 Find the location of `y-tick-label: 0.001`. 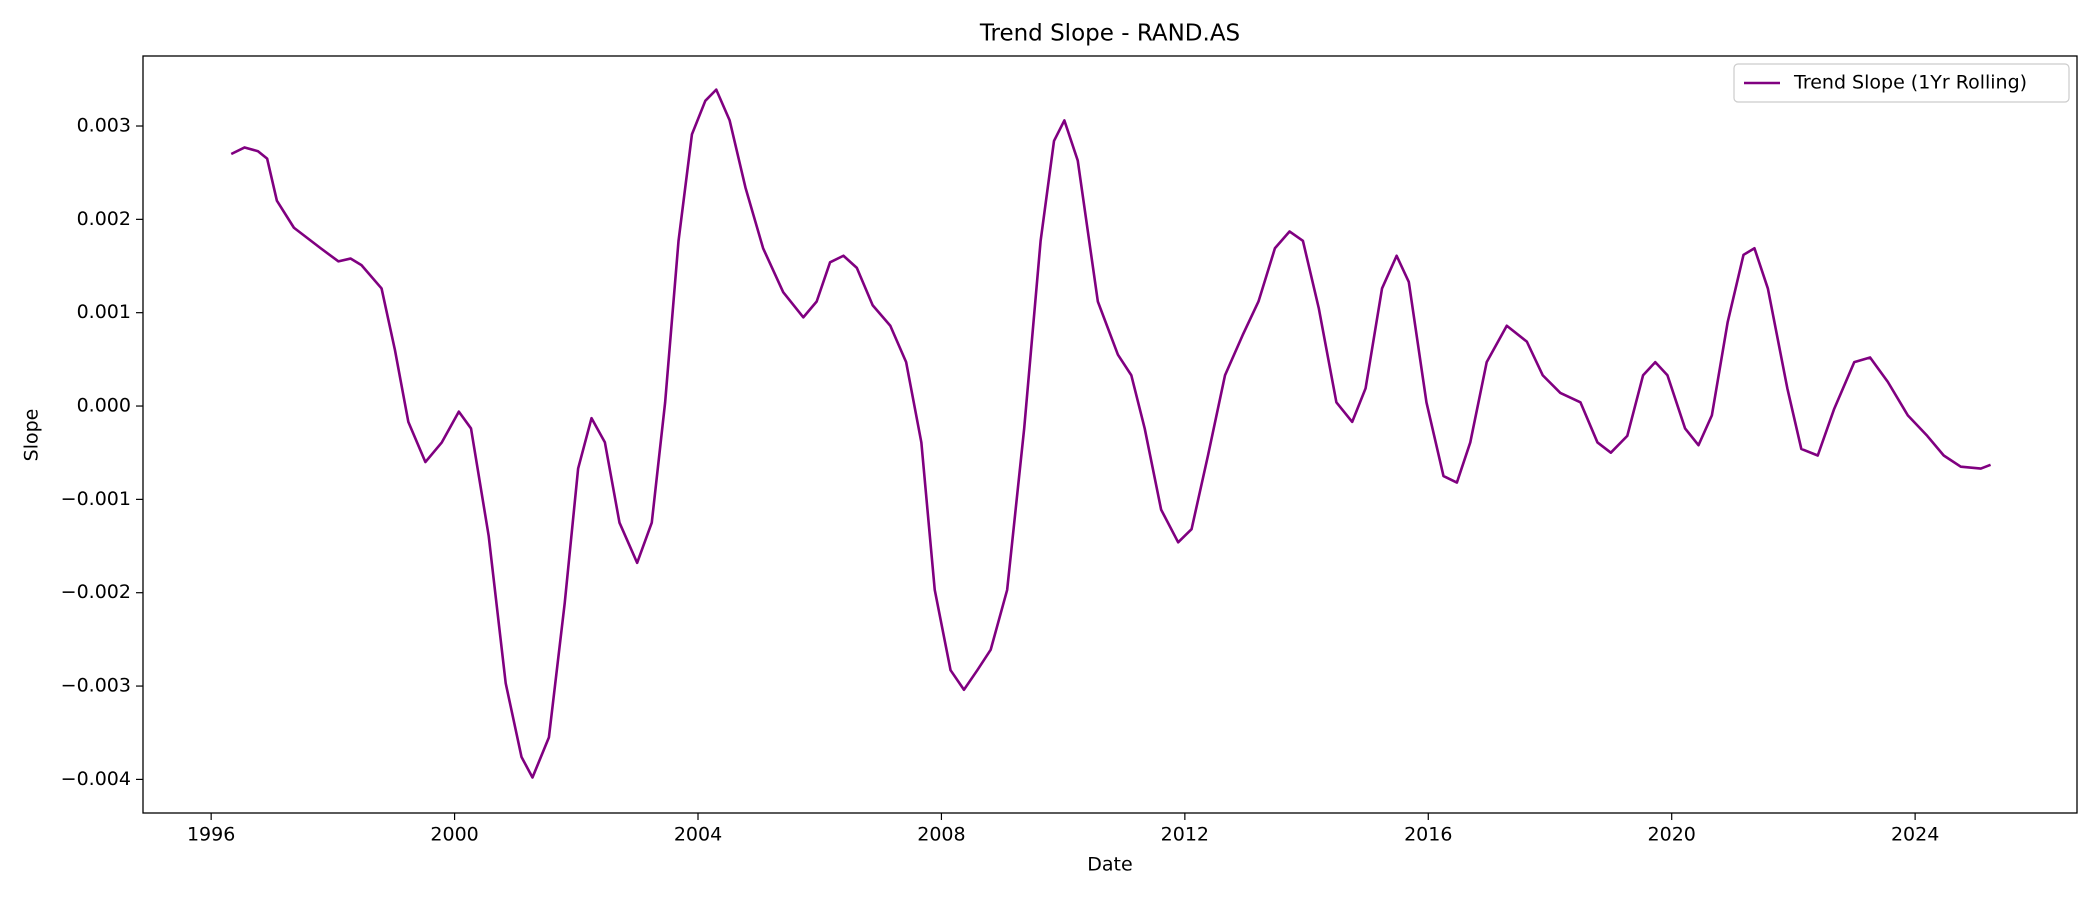

y-tick-label: 0.001 is located at coordinates (104, 312).